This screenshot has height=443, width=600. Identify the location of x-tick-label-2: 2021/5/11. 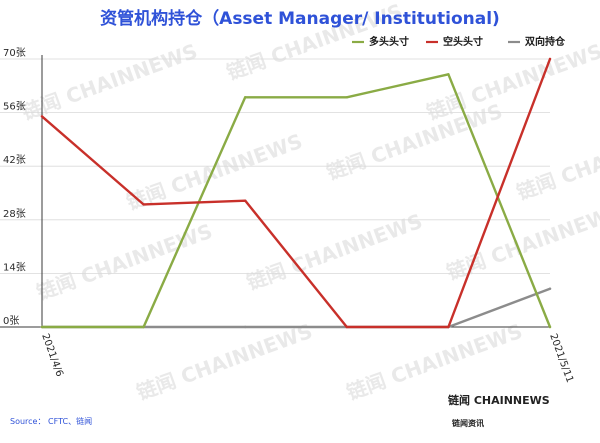
(561, 358).